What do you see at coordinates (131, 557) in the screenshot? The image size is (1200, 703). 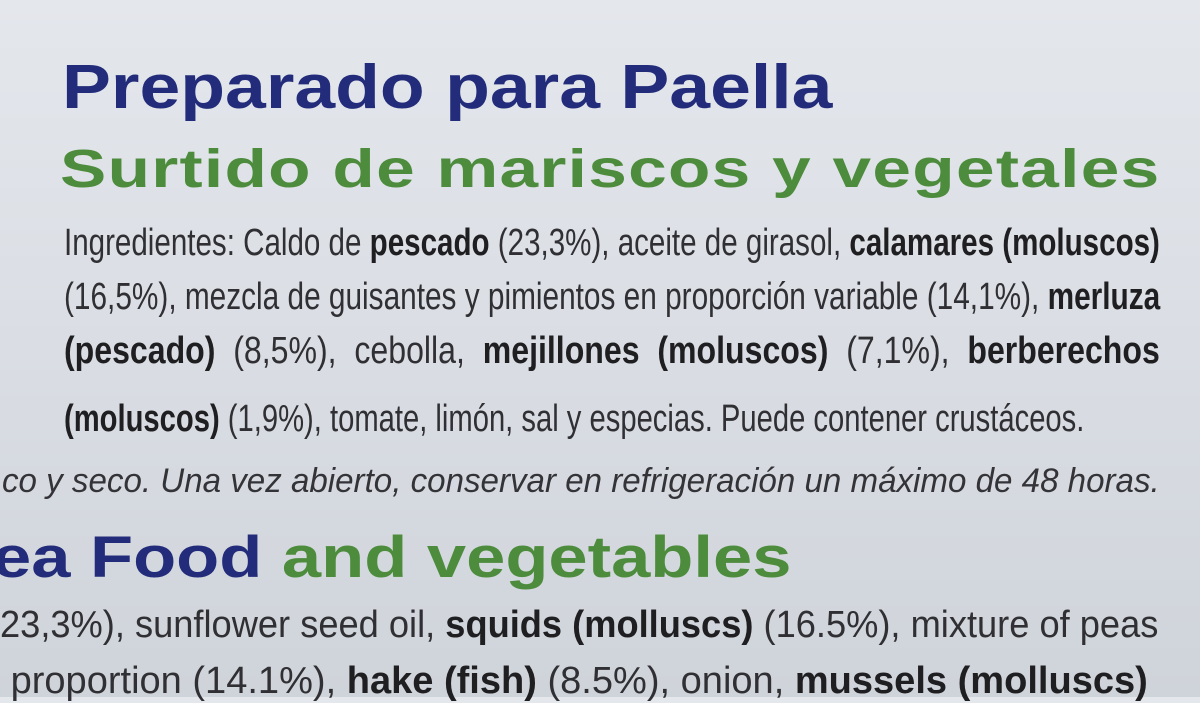 I see `english-title-seafood: ea Food` at bounding box center [131, 557].